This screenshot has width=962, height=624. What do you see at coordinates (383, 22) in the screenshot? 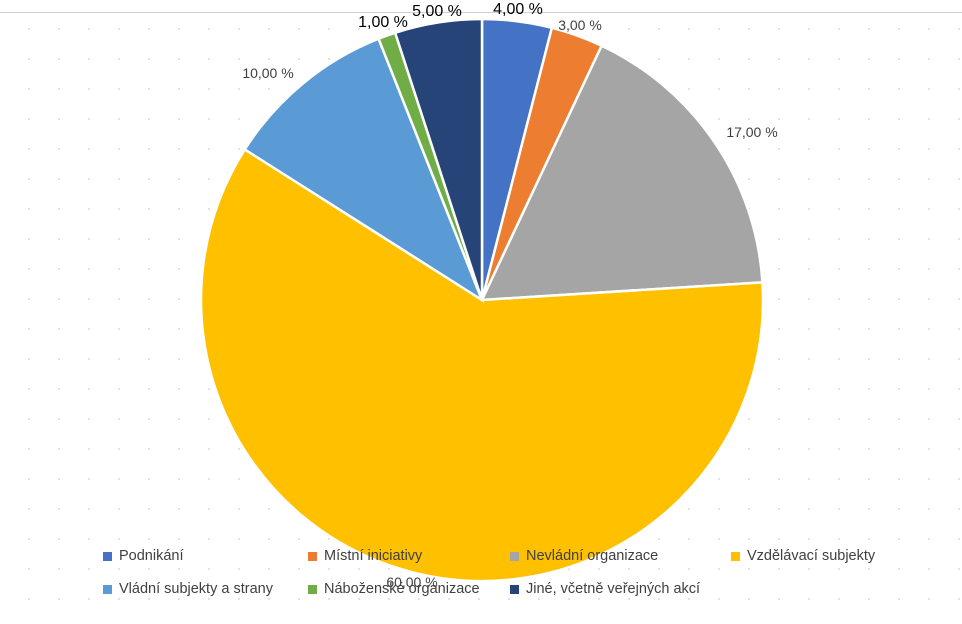
I see `data-label-6: 1,00 %` at bounding box center [383, 22].